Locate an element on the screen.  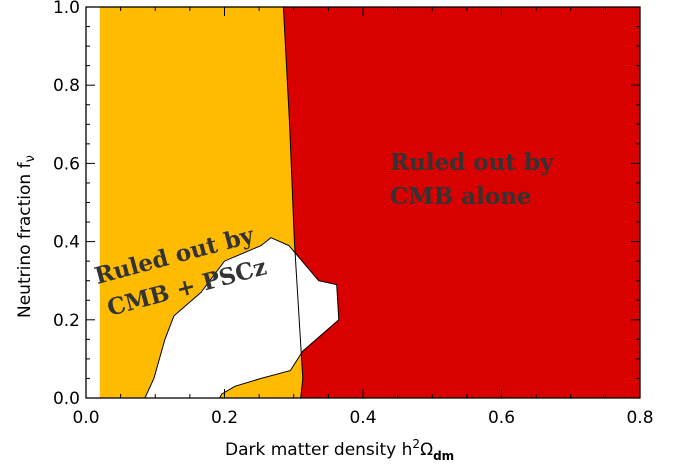
x-axis-label: Dark matter density h2Ωdm is located at coordinates (339, 450).